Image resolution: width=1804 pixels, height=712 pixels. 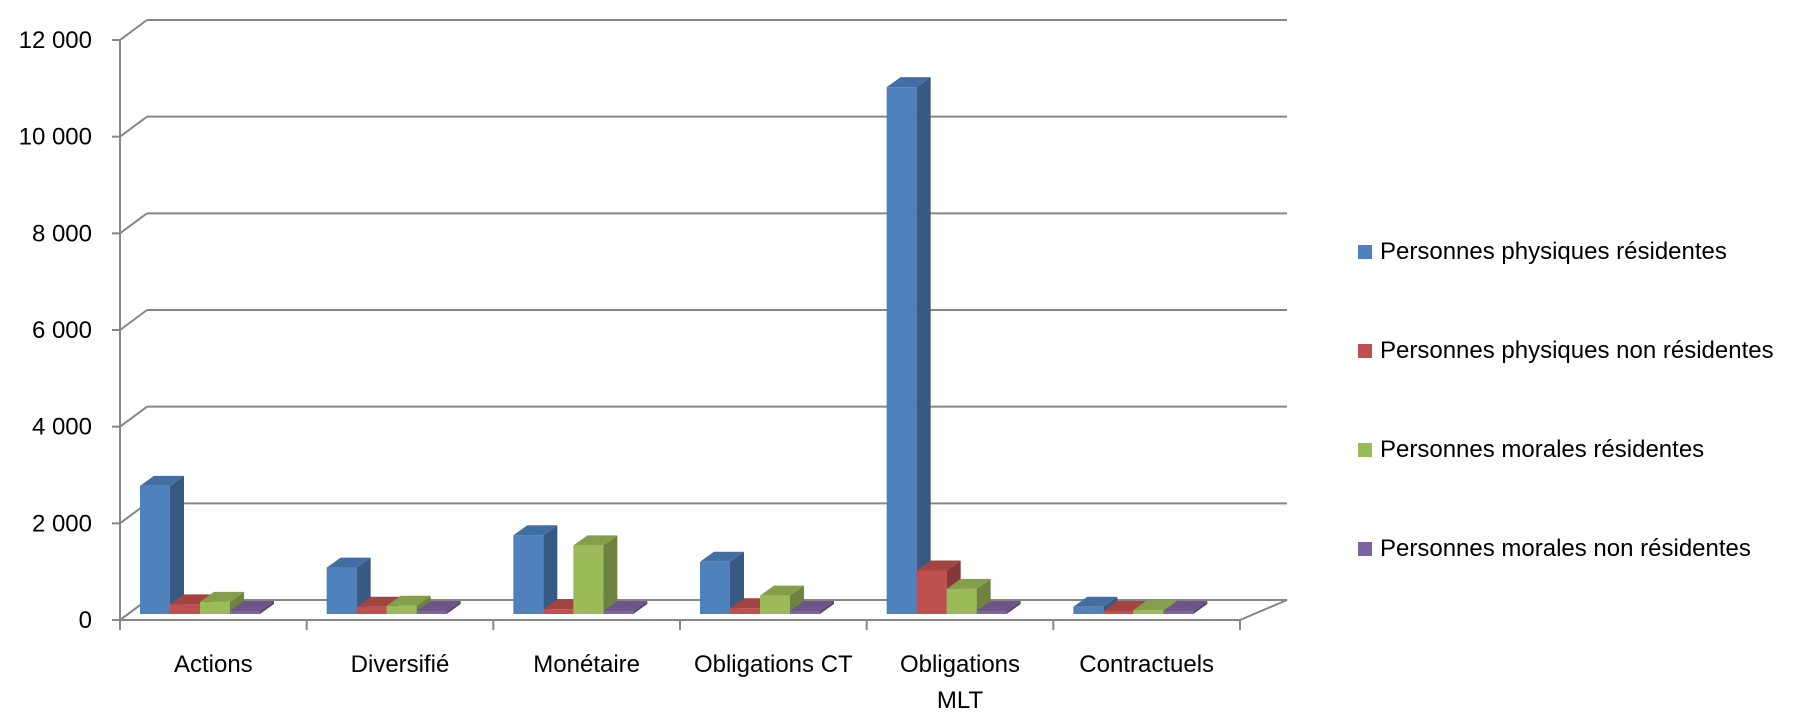 What do you see at coordinates (1553, 251) in the screenshot?
I see `legend-label: Personnes physiques résidentes` at bounding box center [1553, 251].